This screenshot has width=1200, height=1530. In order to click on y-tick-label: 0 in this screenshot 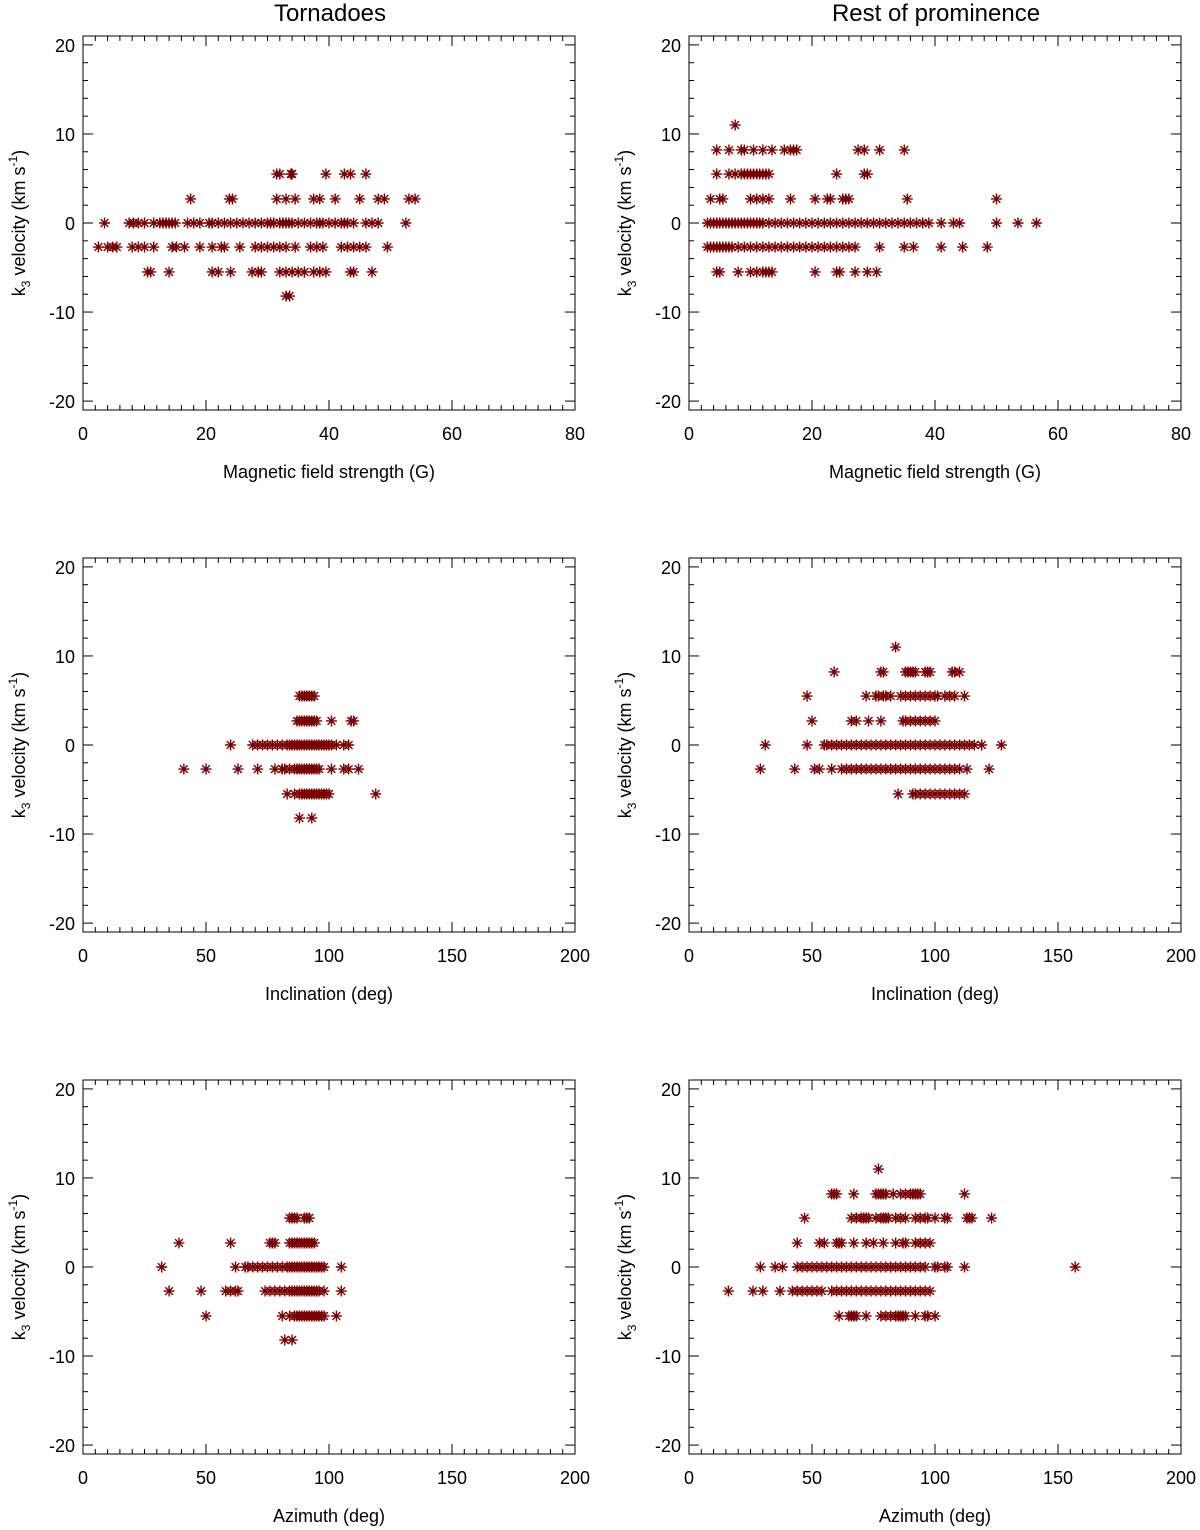, I will do `click(676, 746)`.